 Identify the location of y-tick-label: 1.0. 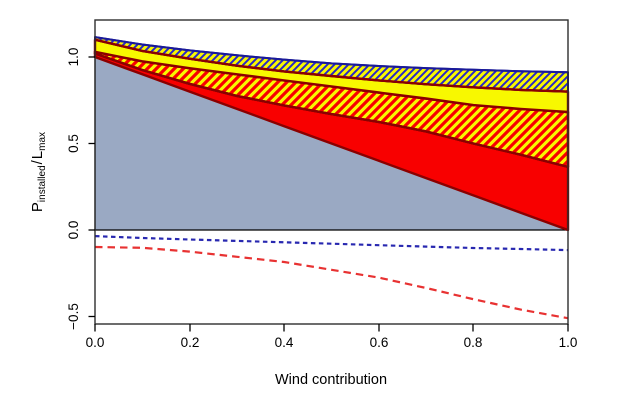
(73, 57).